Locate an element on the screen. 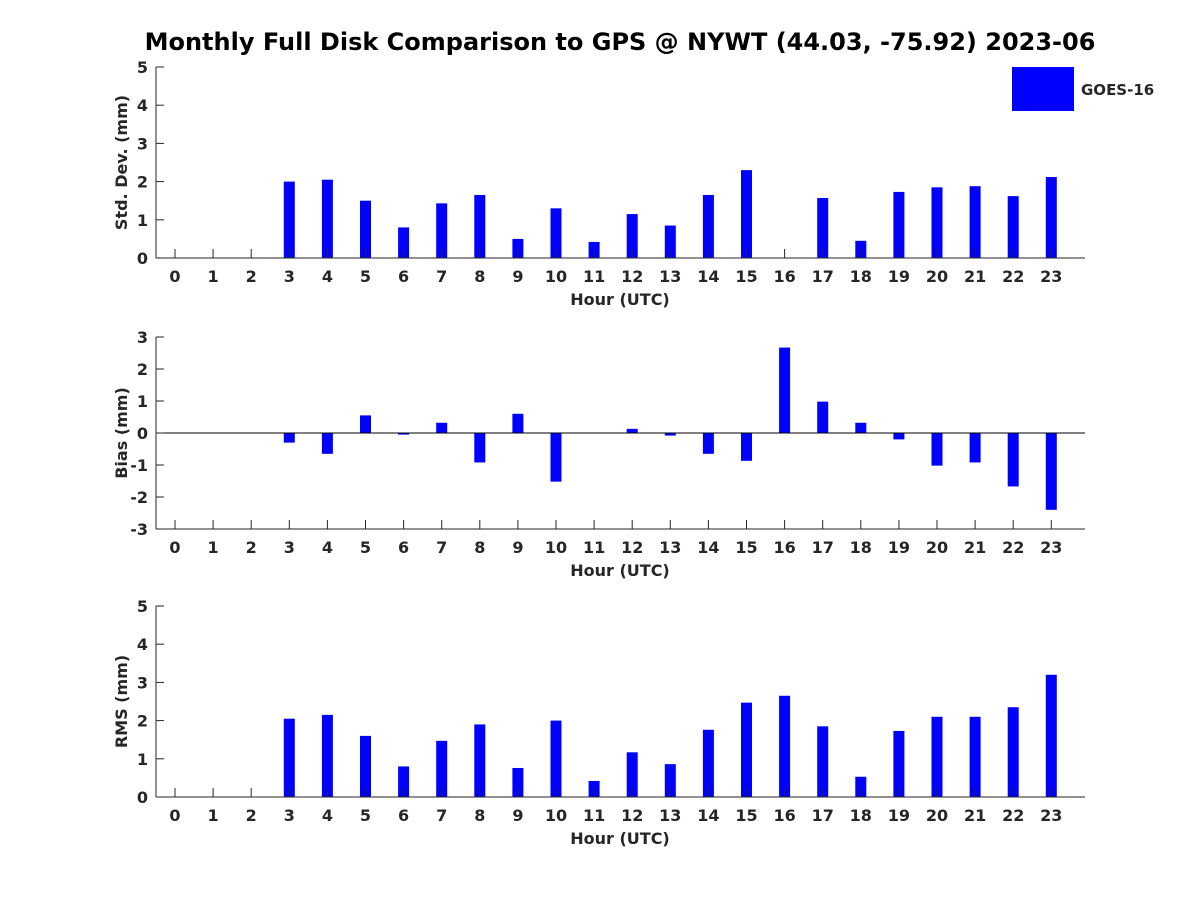  y-tick-label: 0 is located at coordinates (142, 258).